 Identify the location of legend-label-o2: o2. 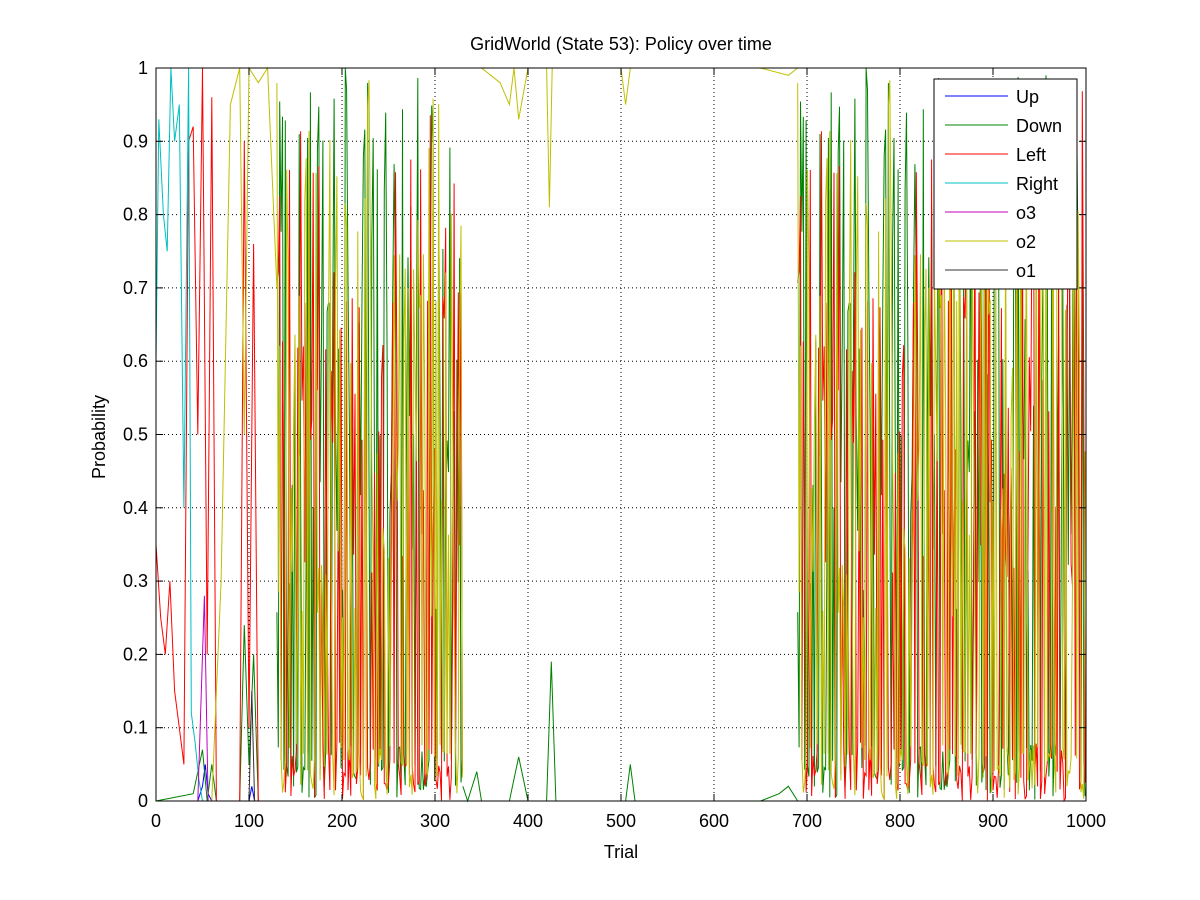
(1026, 242).